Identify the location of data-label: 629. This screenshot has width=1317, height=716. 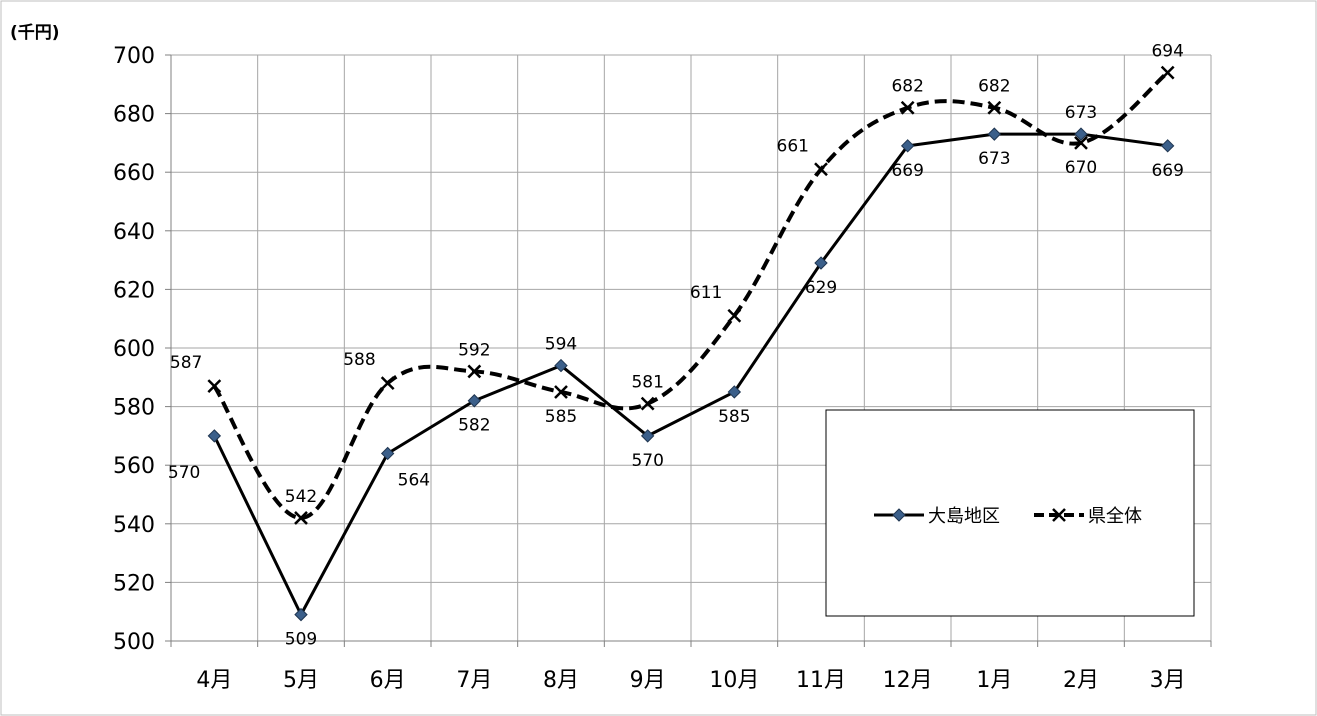
(821, 288).